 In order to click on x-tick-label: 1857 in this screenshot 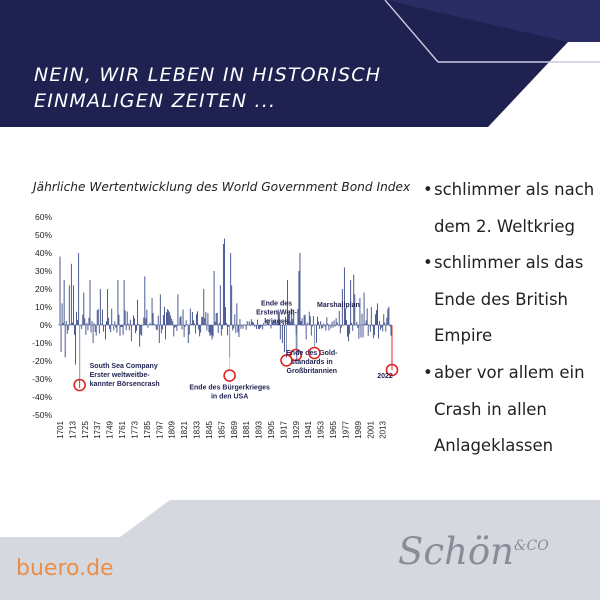, I will do `click(221, 429)`.